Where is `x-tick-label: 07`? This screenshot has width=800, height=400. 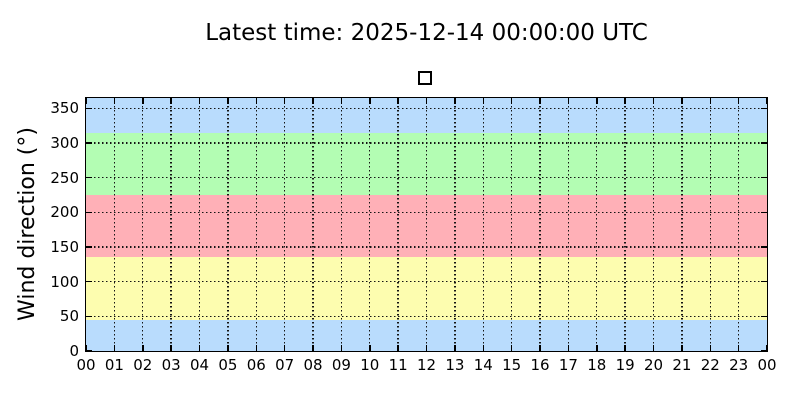
x-tick-label: 07 is located at coordinates (285, 365).